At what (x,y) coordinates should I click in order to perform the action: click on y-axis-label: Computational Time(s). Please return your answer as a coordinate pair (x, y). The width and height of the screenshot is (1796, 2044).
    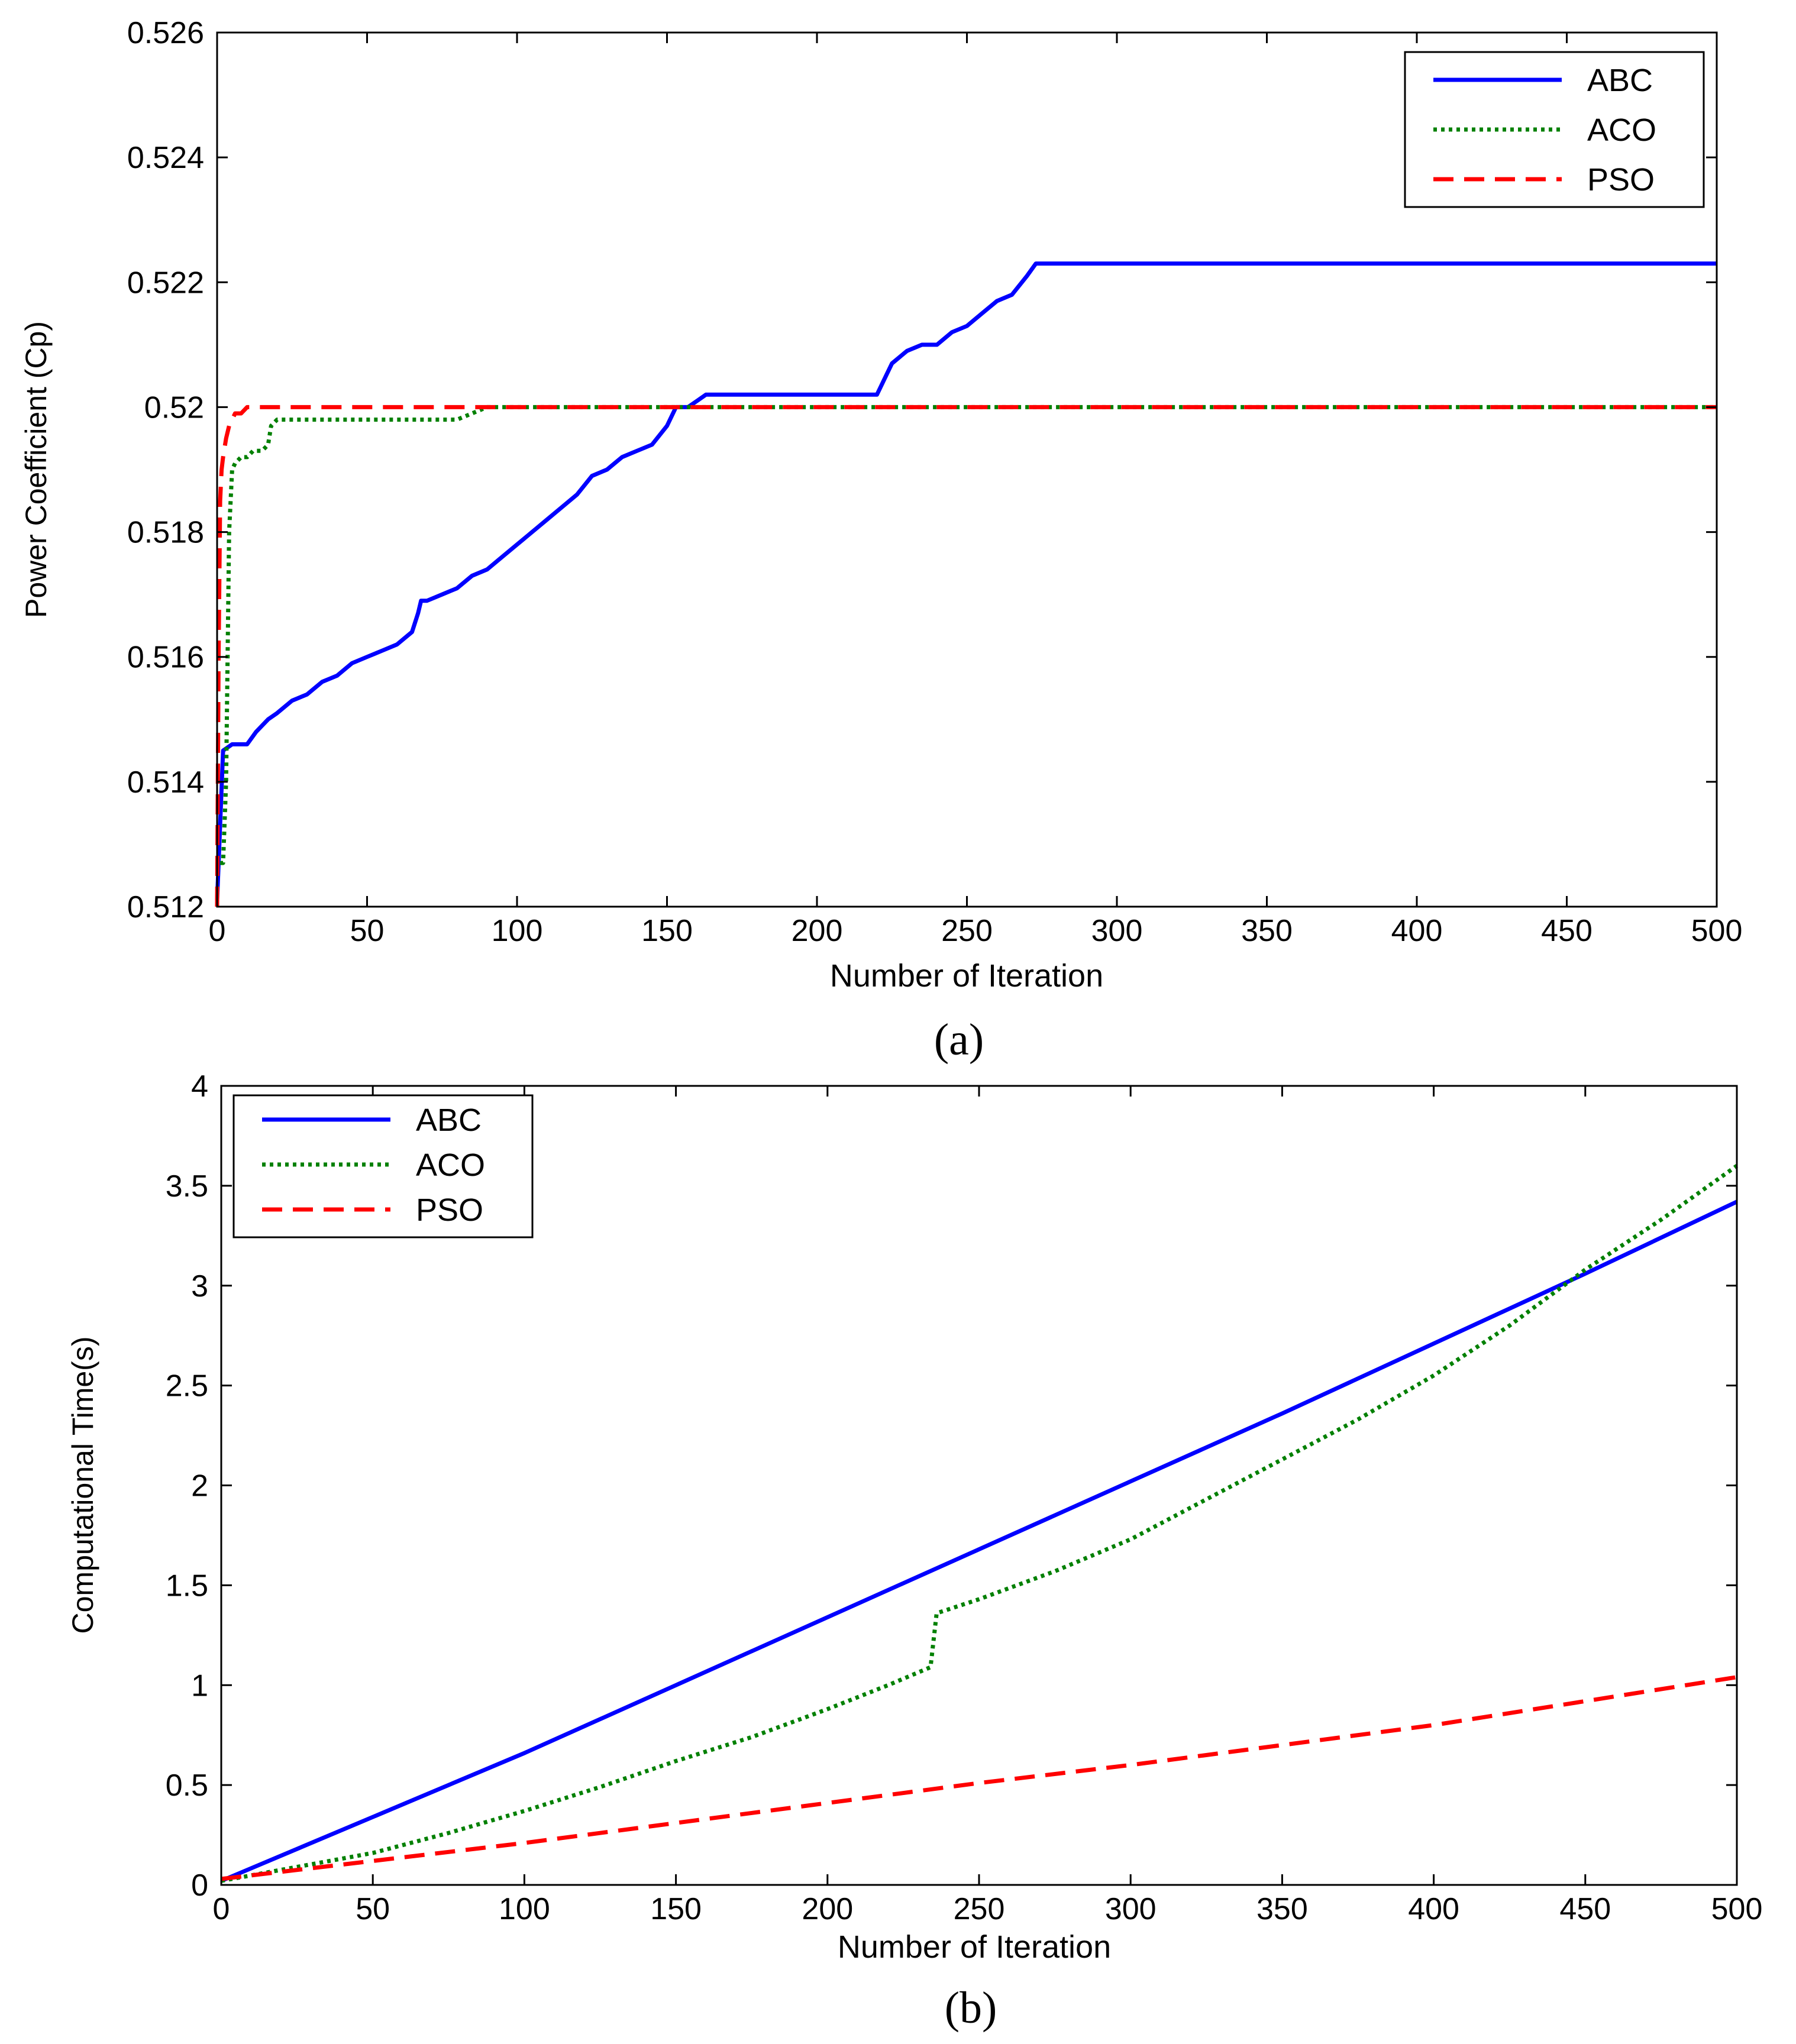
    Looking at the image, I should click on (82, 1486).